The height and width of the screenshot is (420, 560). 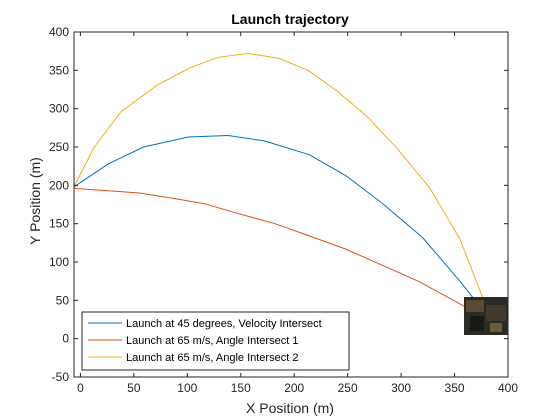 I want to click on y-tick-label: -50, so click(x=61, y=377).